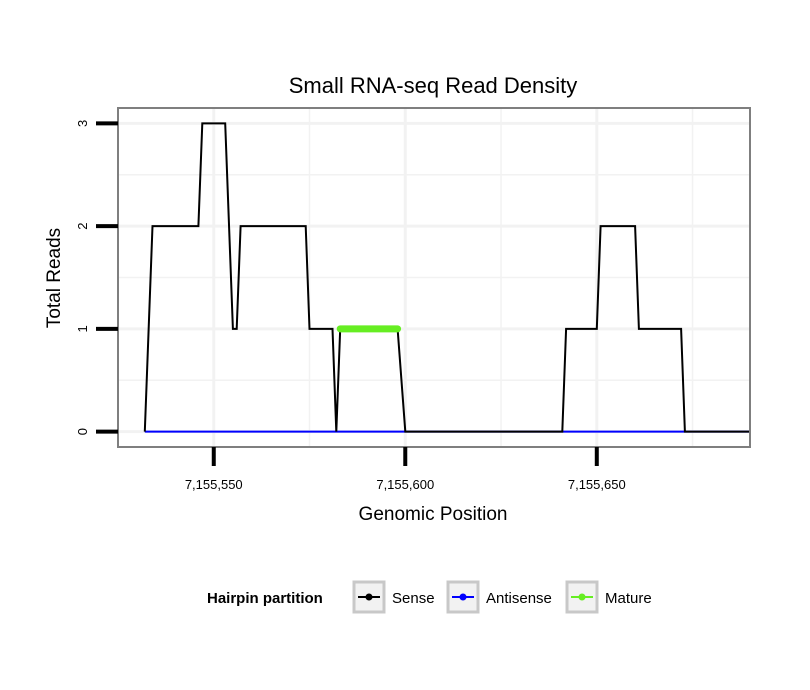 The image size is (810, 690). What do you see at coordinates (405, 484) in the screenshot?
I see `x-tick-label: 7,155,600` at bounding box center [405, 484].